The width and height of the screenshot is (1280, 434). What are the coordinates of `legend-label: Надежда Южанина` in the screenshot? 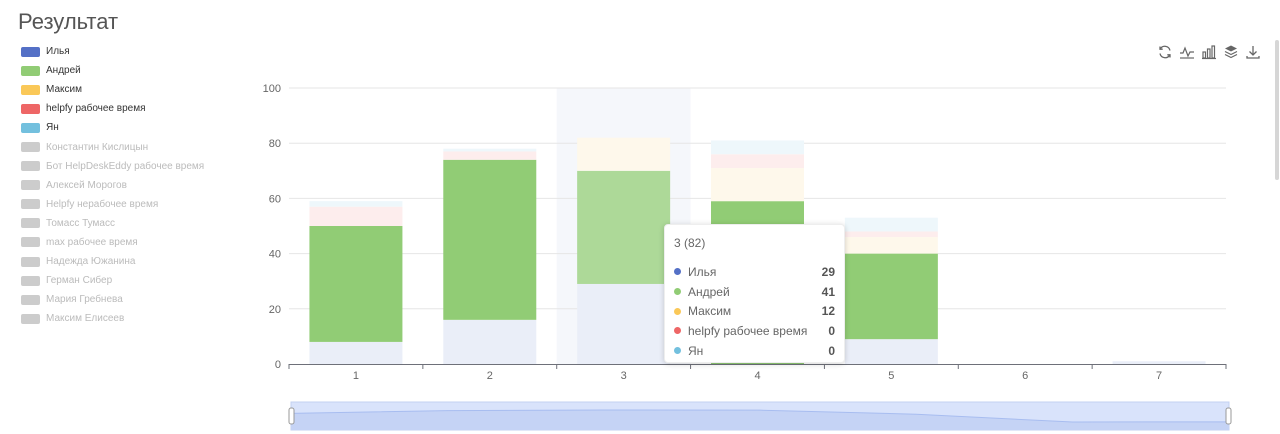 It's located at (91, 262).